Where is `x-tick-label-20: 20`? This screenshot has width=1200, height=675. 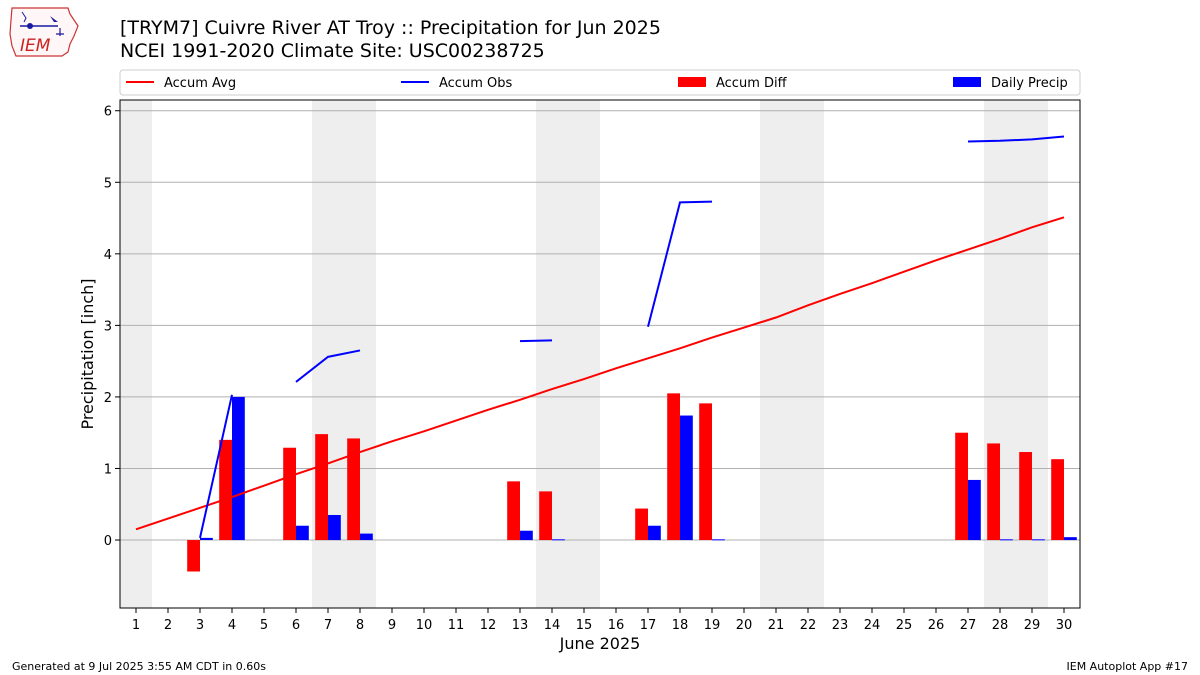 x-tick-label-20: 20 is located at coordinates (744, 625).